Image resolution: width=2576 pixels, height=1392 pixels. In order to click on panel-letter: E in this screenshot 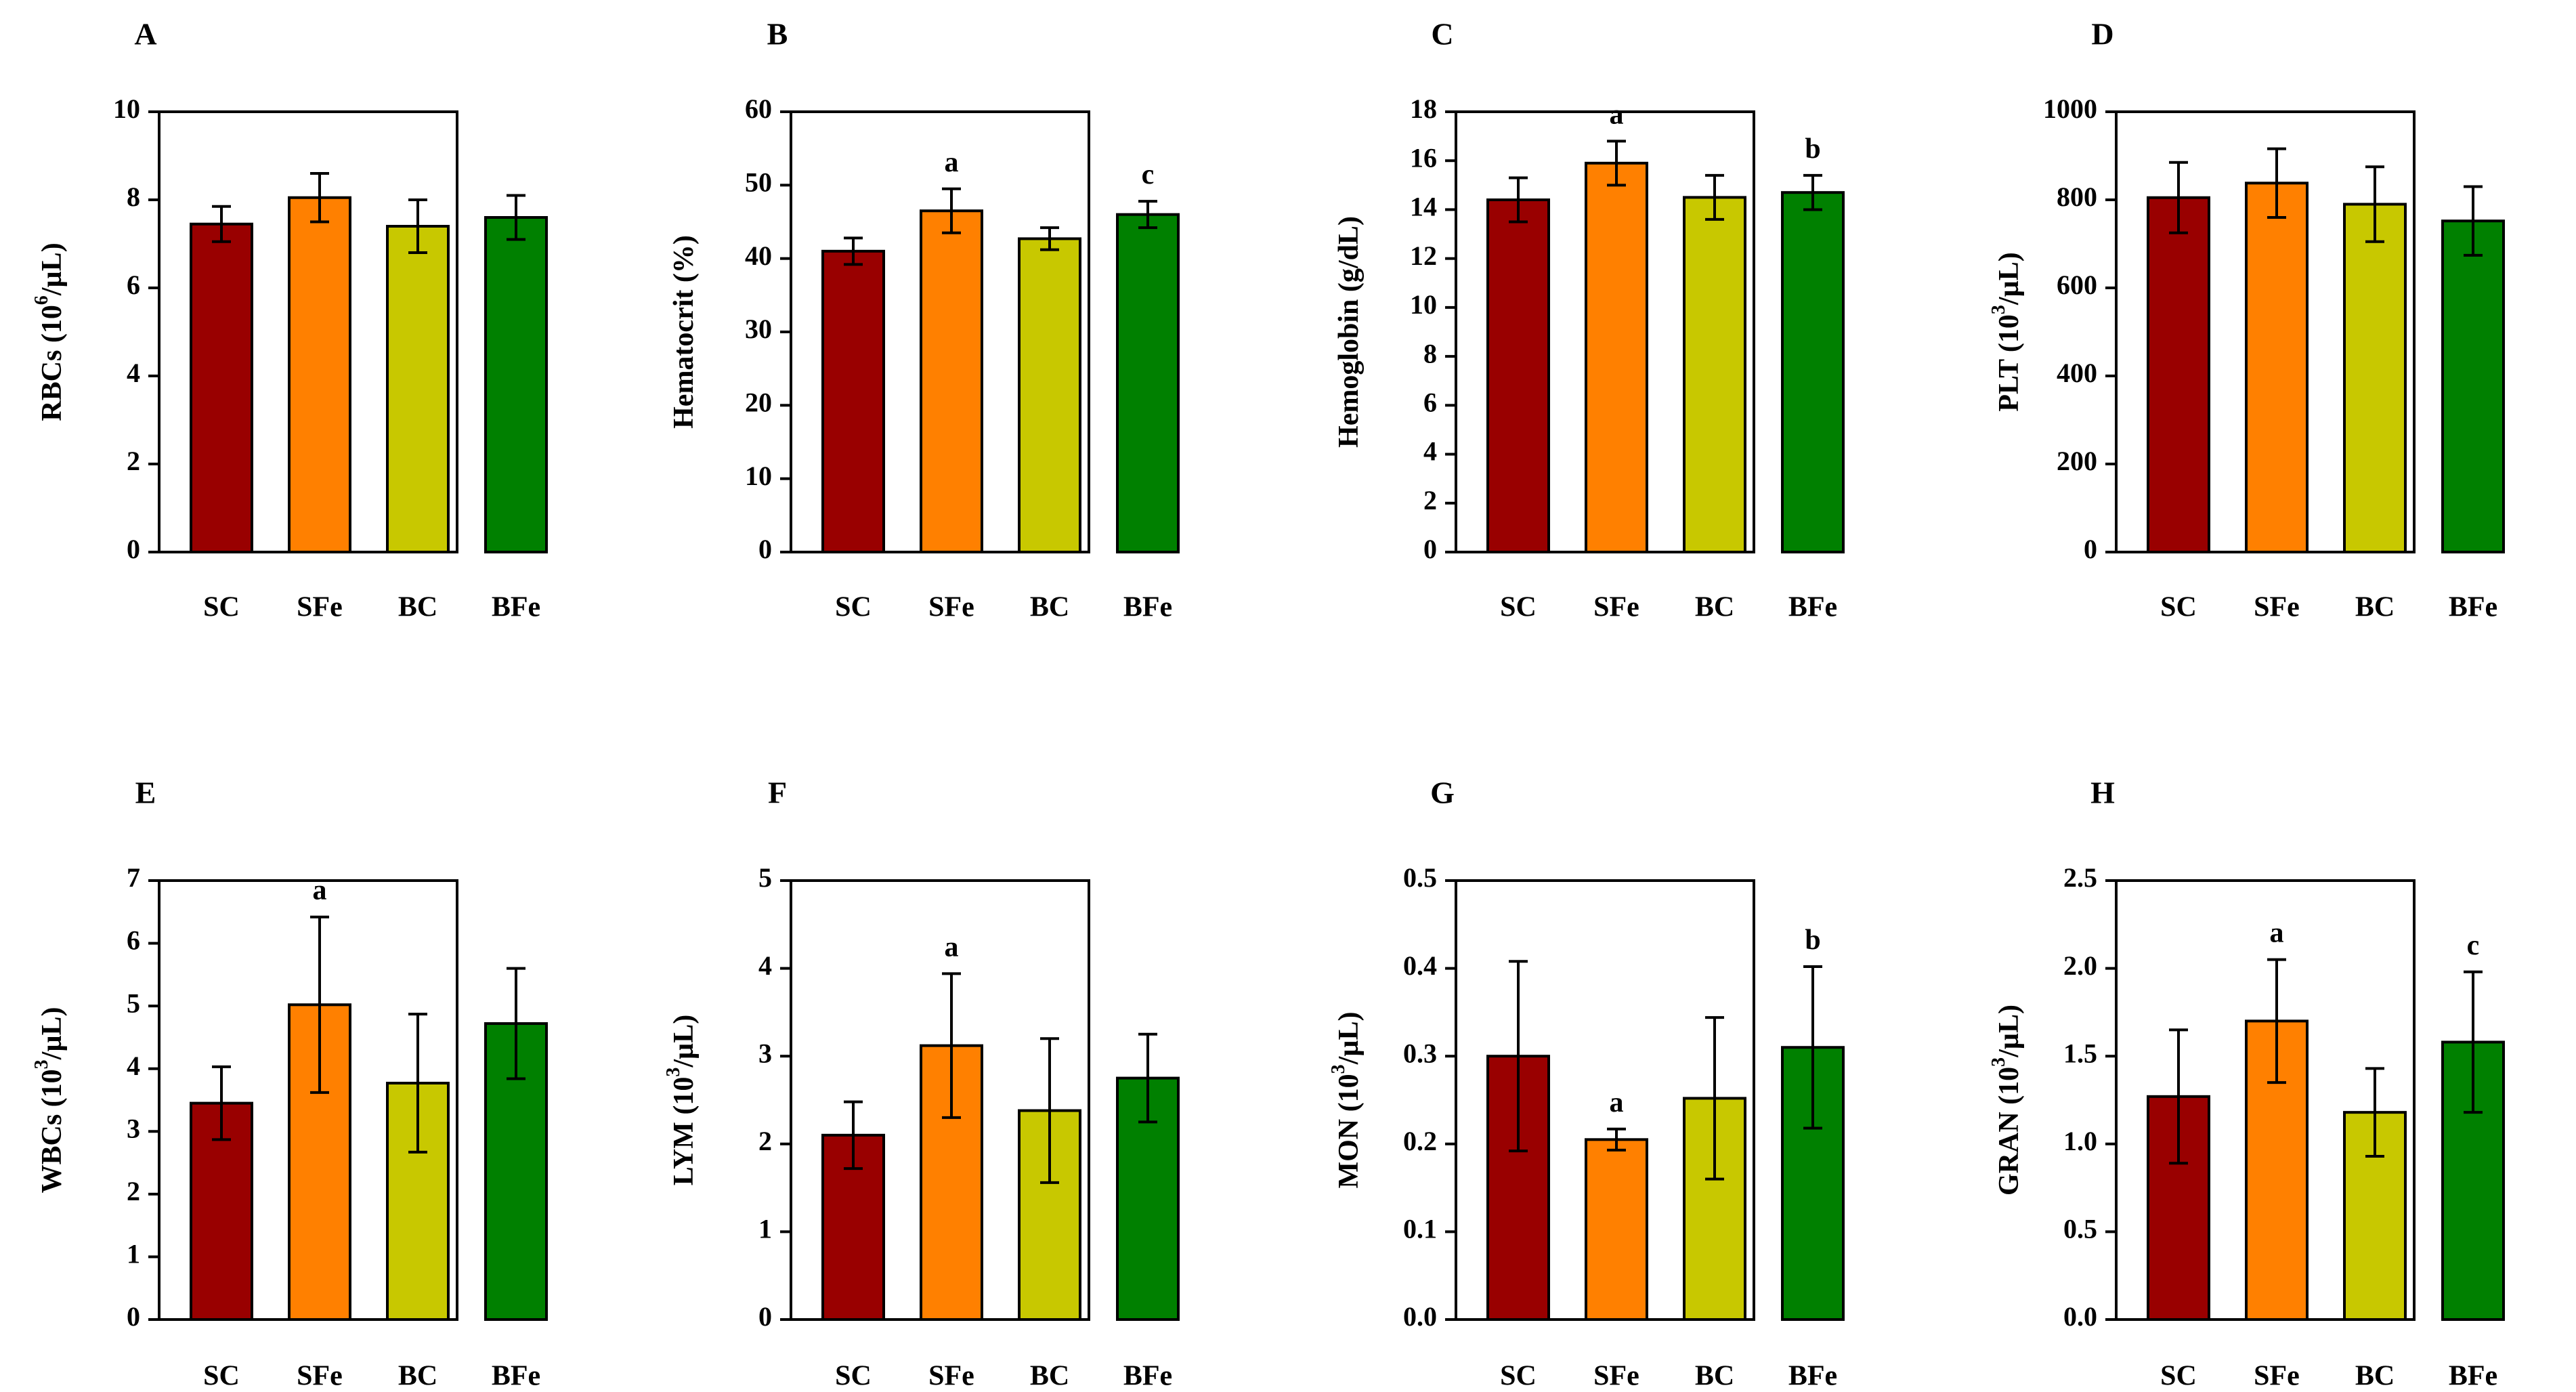, I will do `click(145, 793)`.